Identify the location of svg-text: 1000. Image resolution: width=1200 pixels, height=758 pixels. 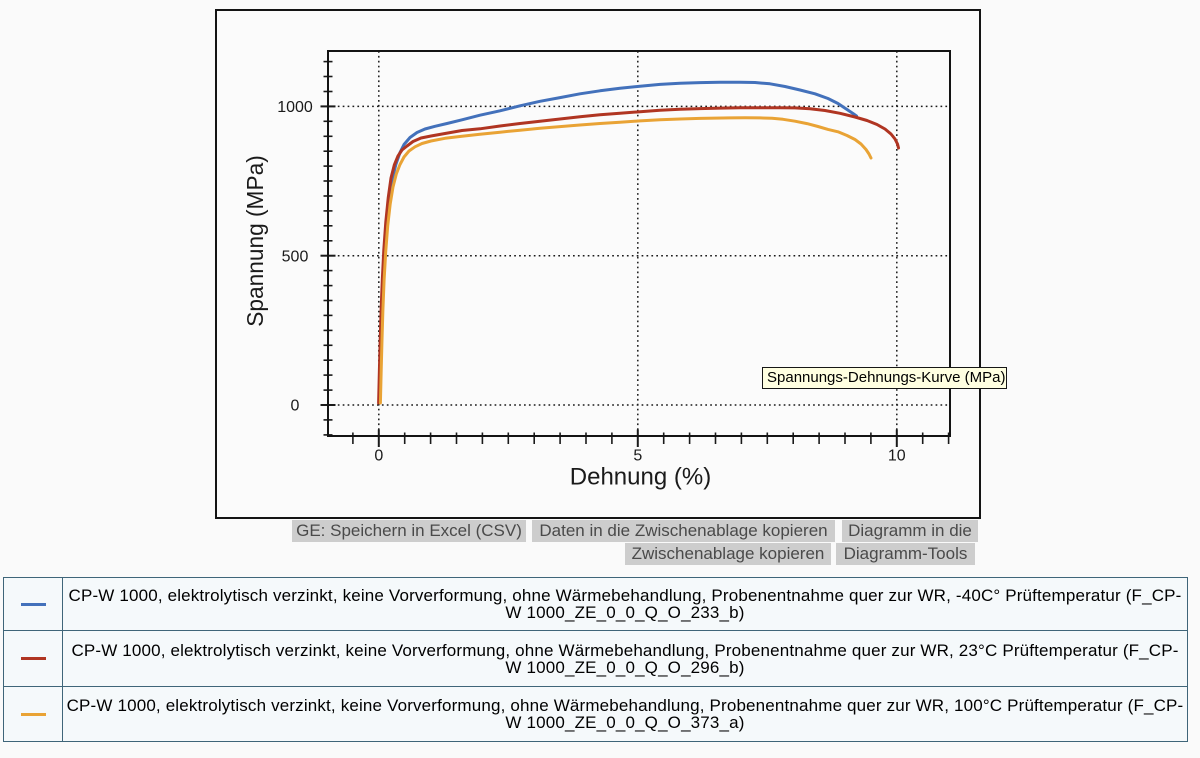
(295, 107).